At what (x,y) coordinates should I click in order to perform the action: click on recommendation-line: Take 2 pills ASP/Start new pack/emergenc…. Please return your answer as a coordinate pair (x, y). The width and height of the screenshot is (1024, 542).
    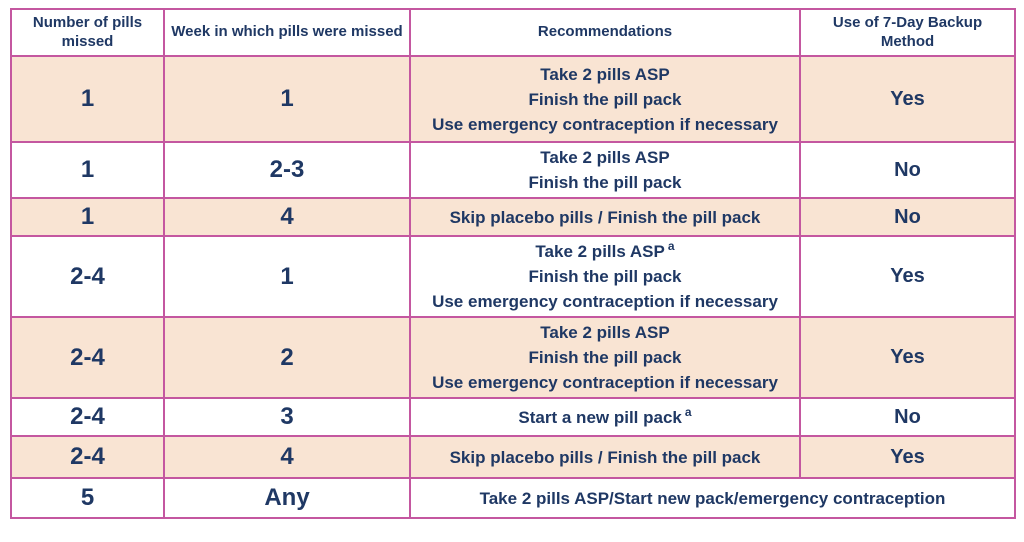
    Looking at the image, I should click on (712, 498).